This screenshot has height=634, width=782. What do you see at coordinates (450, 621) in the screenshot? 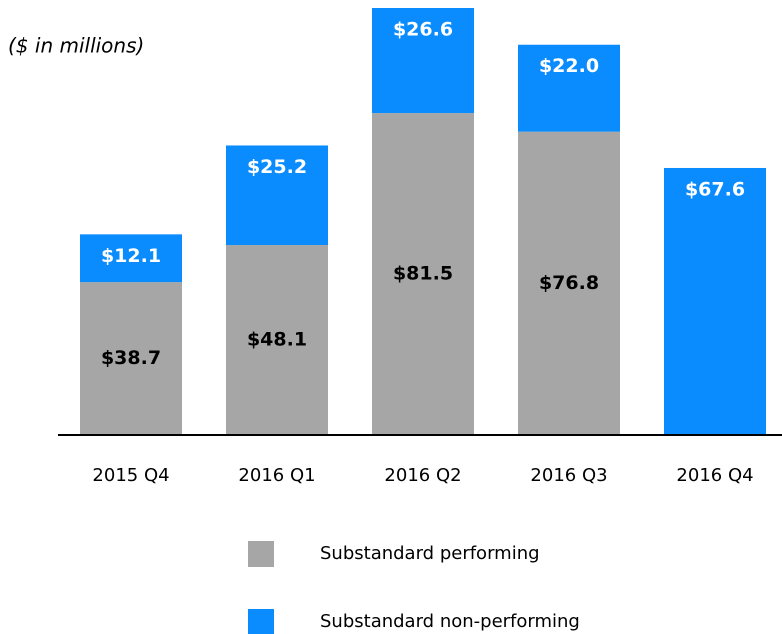
I see `legend-label: Substandard non-performing` at bounding box center [450, 621].